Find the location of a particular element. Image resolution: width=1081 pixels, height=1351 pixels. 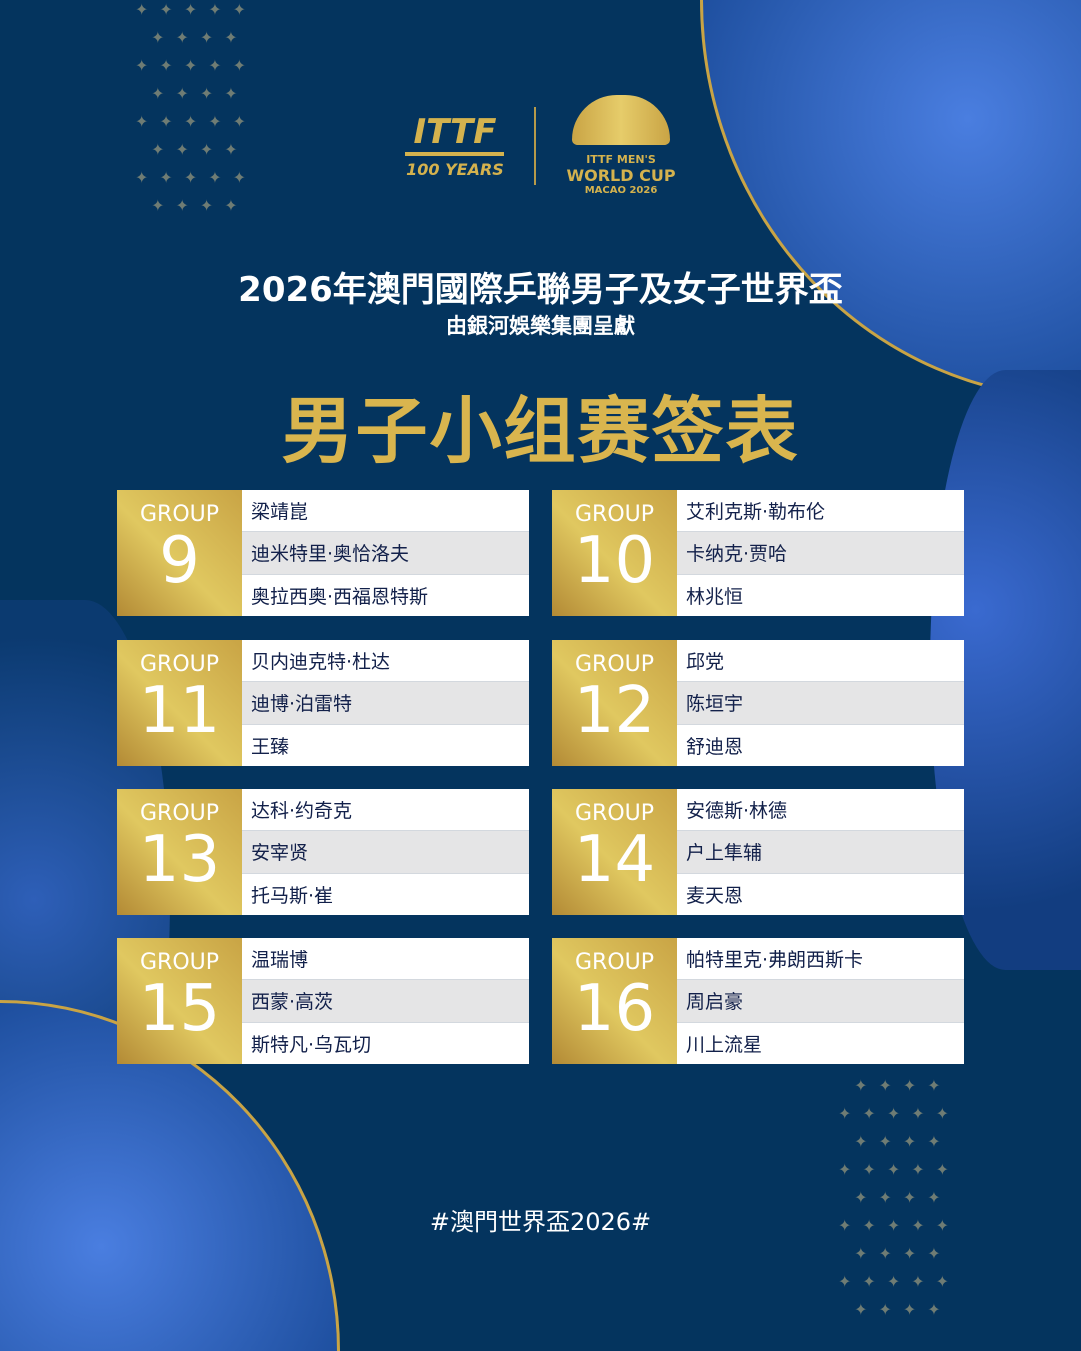

player-name: 陈垣宇 is located at coordinates (820, 703).